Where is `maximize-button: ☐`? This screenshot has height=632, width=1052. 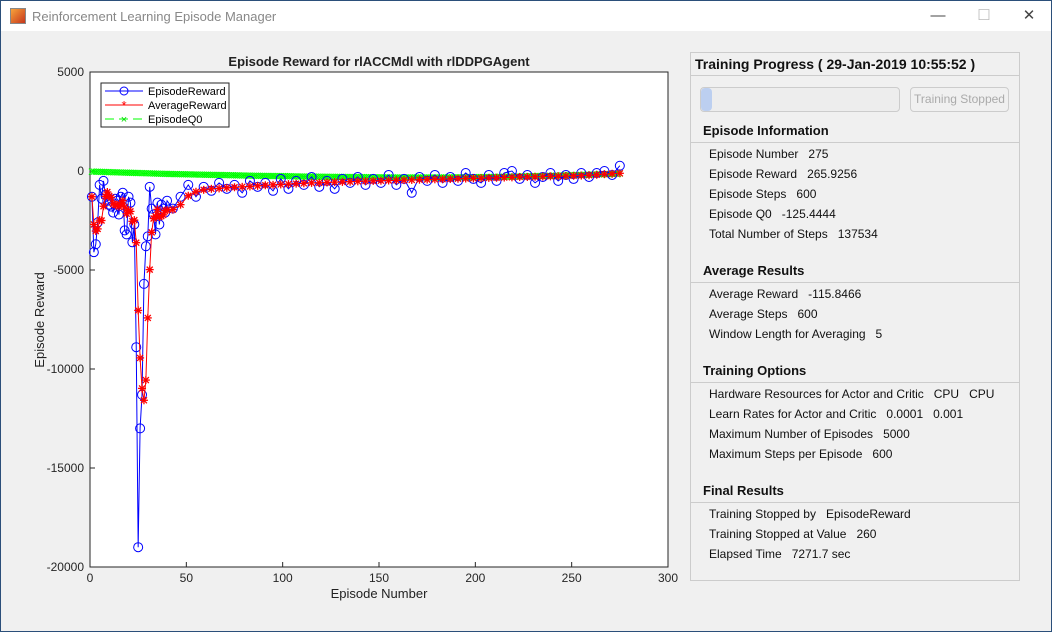 maximize-button: ☐ is located at coordinates (984, 15).